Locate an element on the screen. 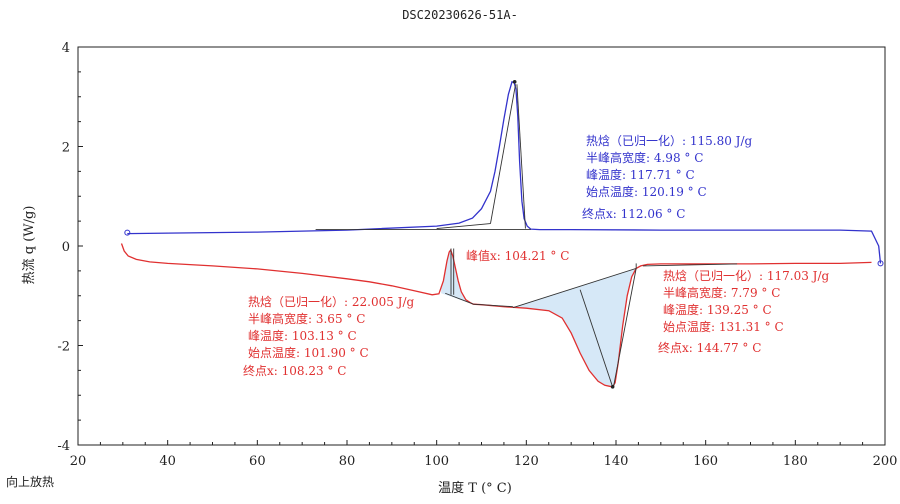 The image size is (900, 504). blue-onset-label: 始点温度: 120.19 ° C is located at coordinates (646, 191).